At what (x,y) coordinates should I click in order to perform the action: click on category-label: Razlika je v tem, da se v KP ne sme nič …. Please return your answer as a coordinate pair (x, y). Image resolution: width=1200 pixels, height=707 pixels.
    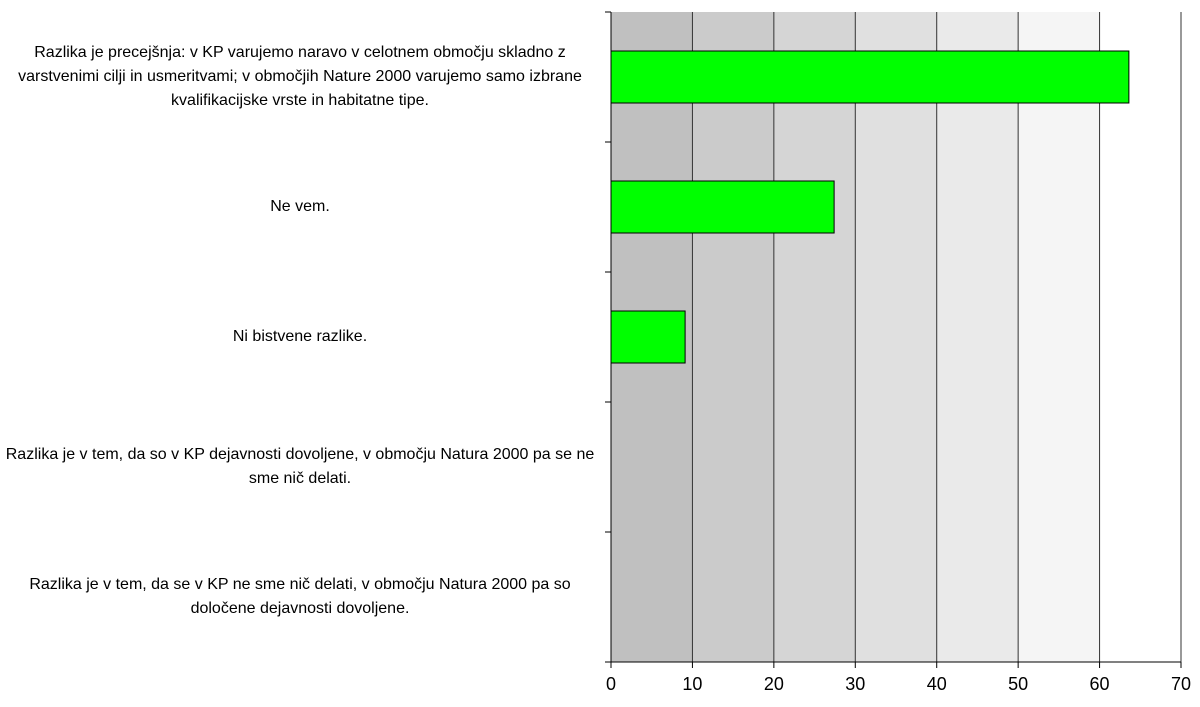
    Looking at the image, I should click on (300, 596).